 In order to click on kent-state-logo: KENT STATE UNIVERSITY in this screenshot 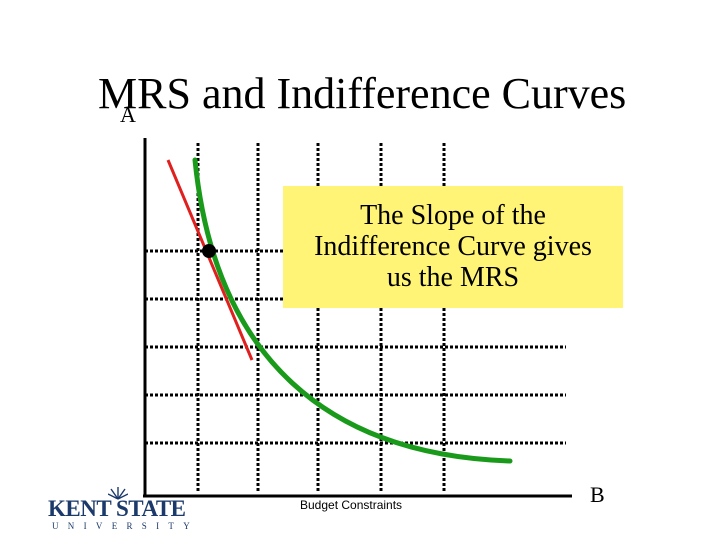, I will do `click(119, 510)`.